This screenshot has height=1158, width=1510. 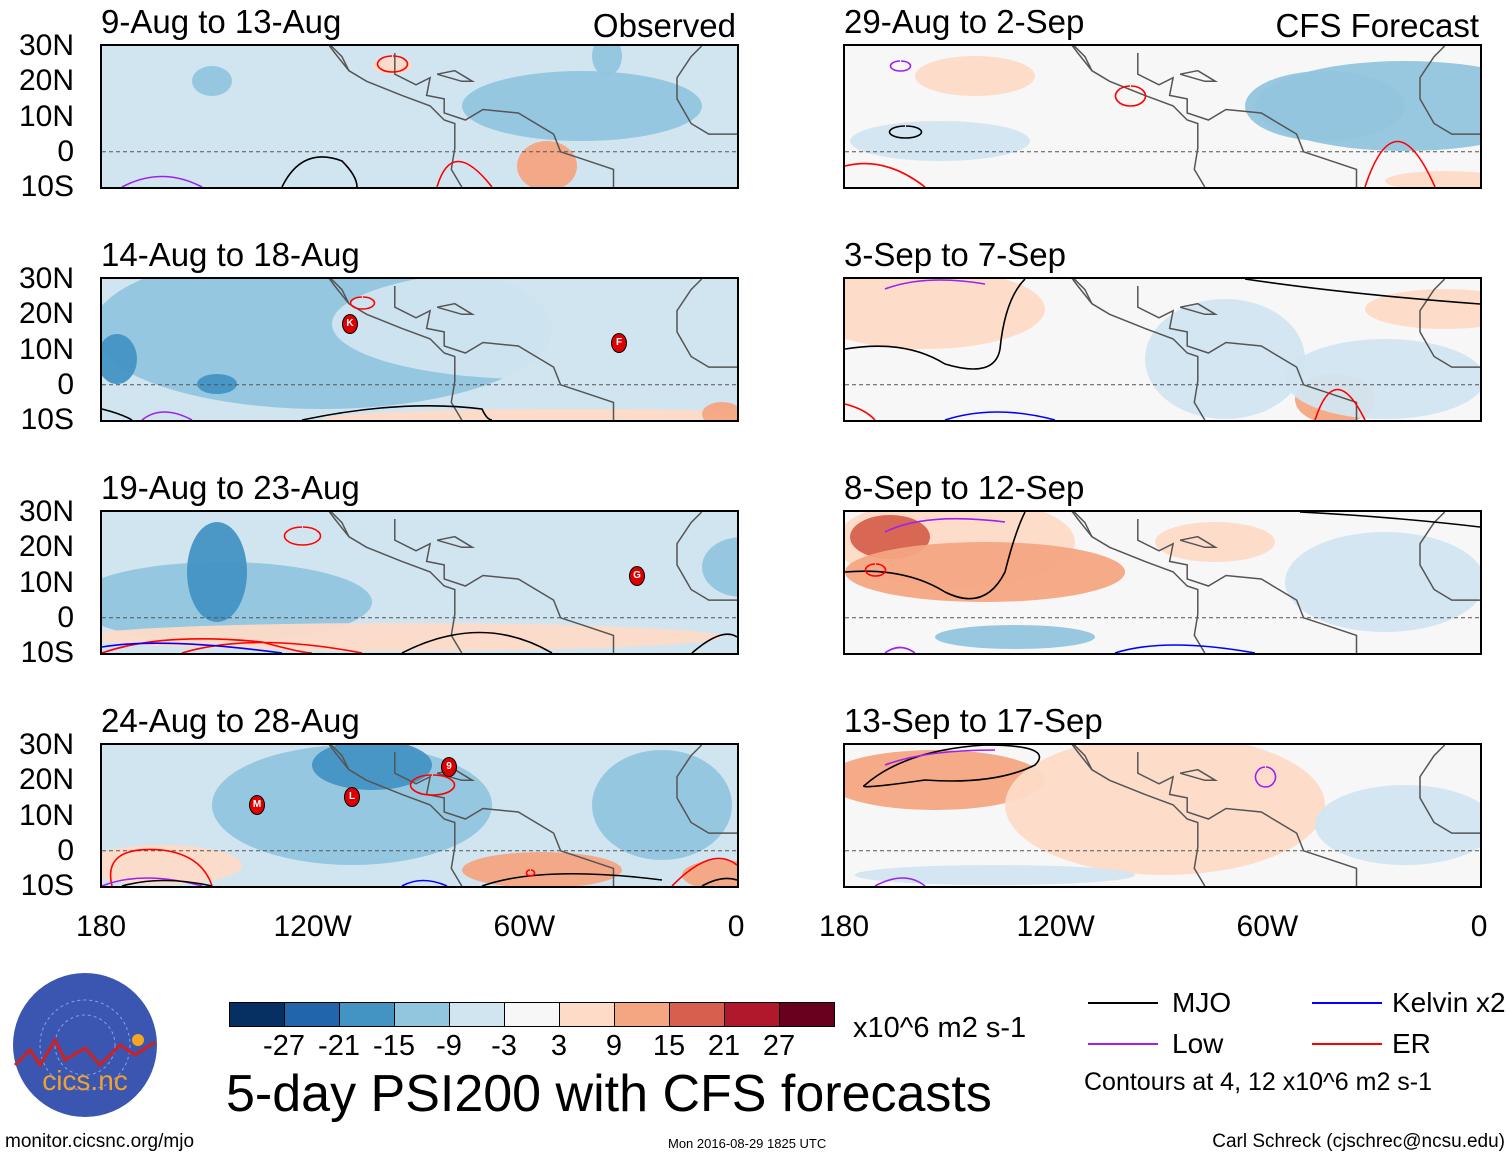 What do you see at coordinates (449, 1046) in the screenshot?
I see `colorbar-tick: -9` at bounding box center [449, 1046].